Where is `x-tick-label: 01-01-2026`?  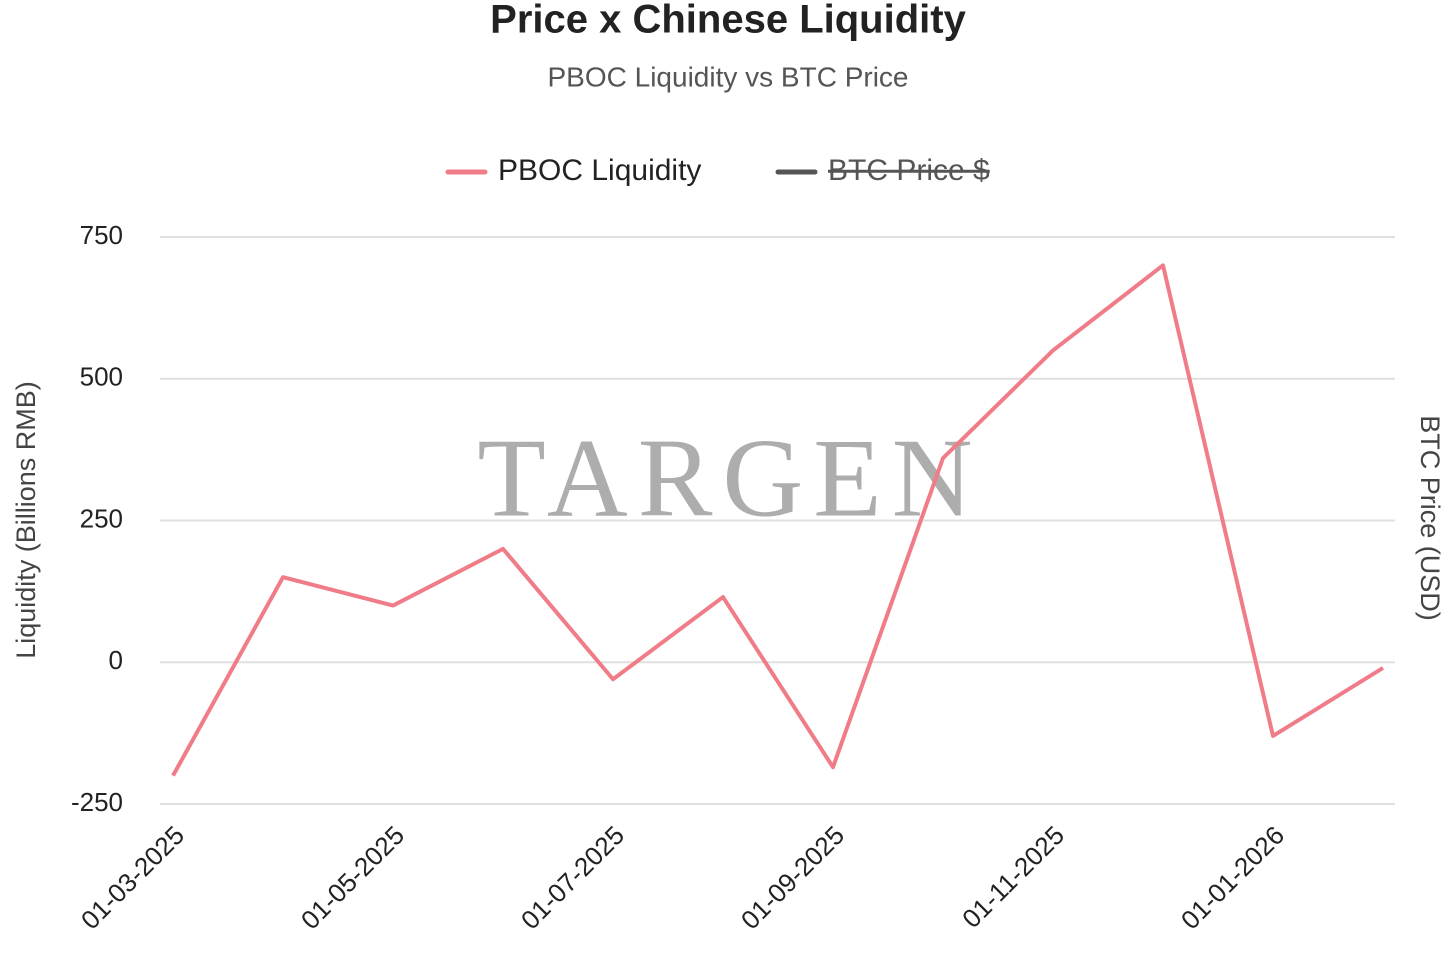
x-tick-label: 01-01-2026 is located at coordinates (1232, 877).